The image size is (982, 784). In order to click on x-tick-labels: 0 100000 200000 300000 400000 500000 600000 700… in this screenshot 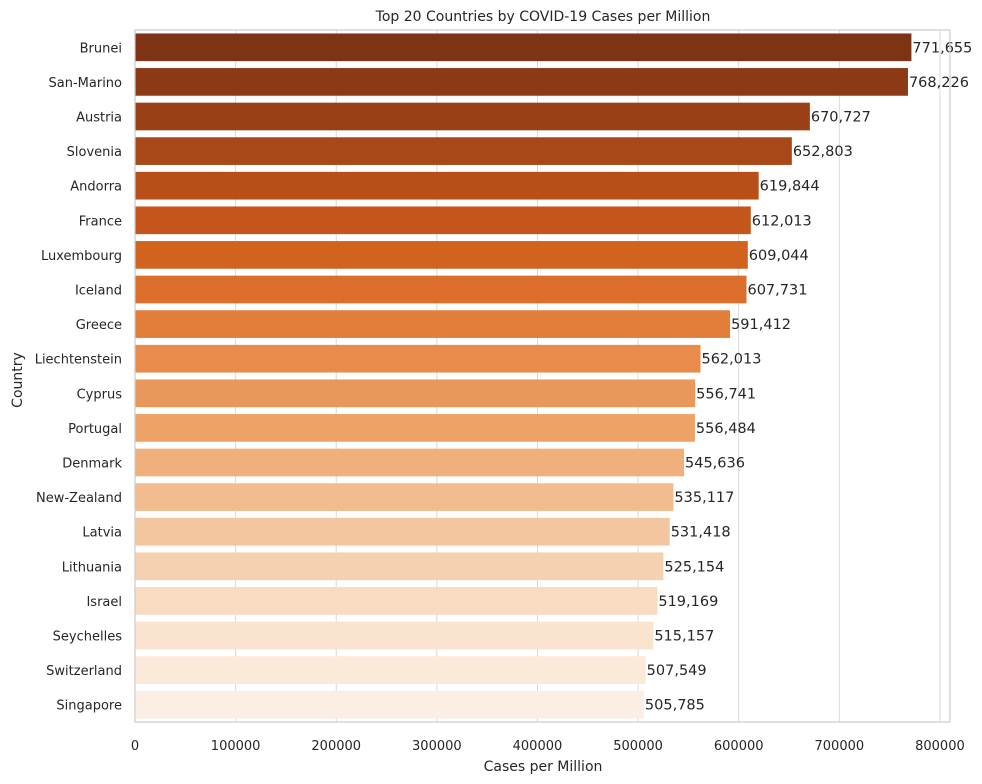, I will do `click(548, 746)`.